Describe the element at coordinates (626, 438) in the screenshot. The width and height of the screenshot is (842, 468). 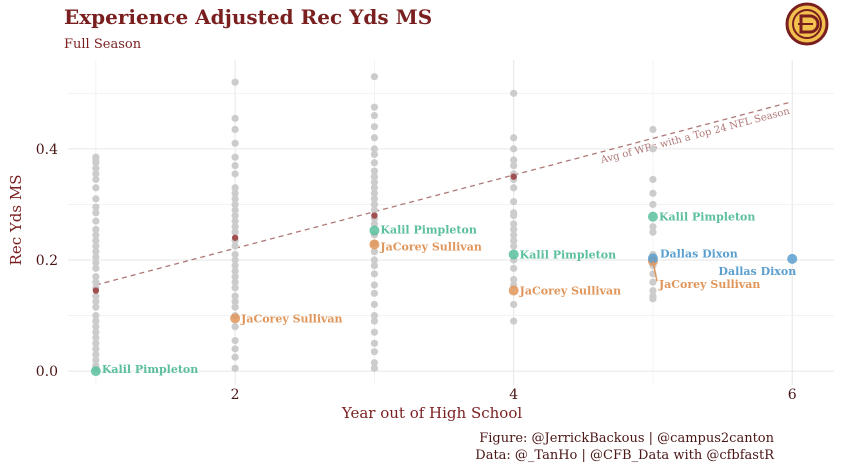
I see `caption-line-1: Figure: @JerrickBackous | @campus2canton` at that location.